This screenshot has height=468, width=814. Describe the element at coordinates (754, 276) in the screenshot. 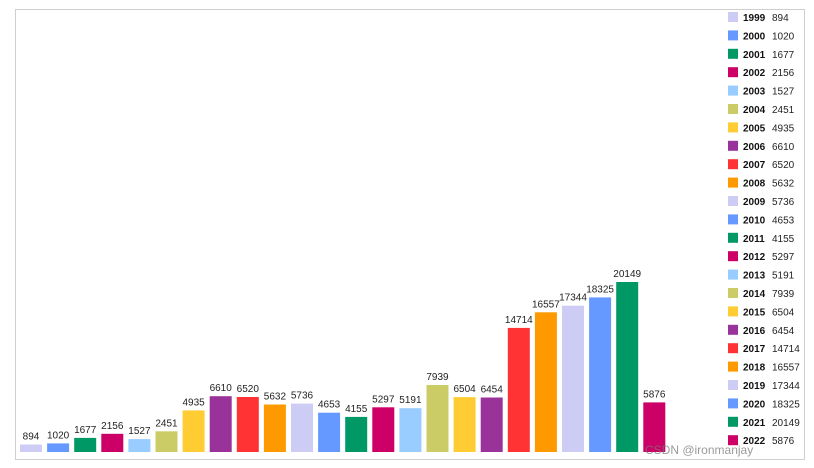

I see `legend-year-2013: 2013` at that location.